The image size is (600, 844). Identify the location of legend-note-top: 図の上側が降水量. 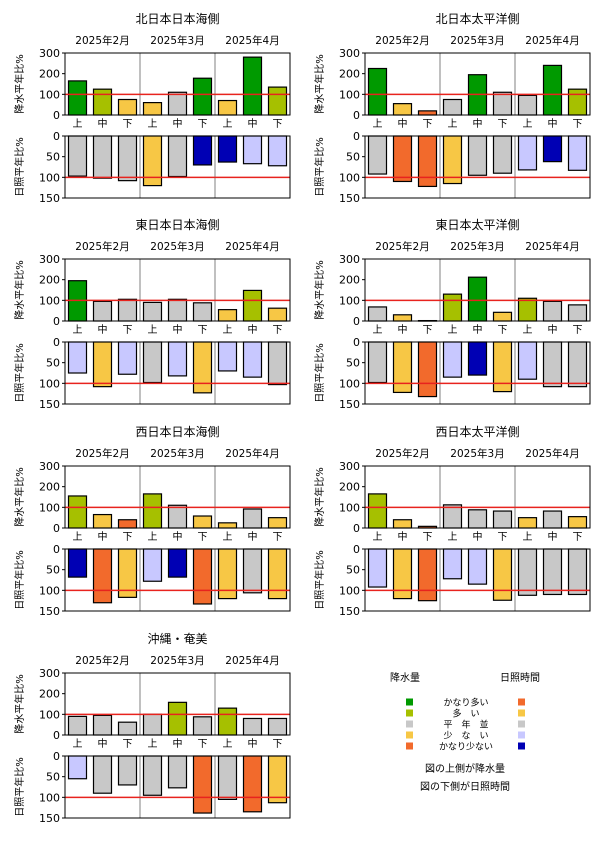
(465, 768).